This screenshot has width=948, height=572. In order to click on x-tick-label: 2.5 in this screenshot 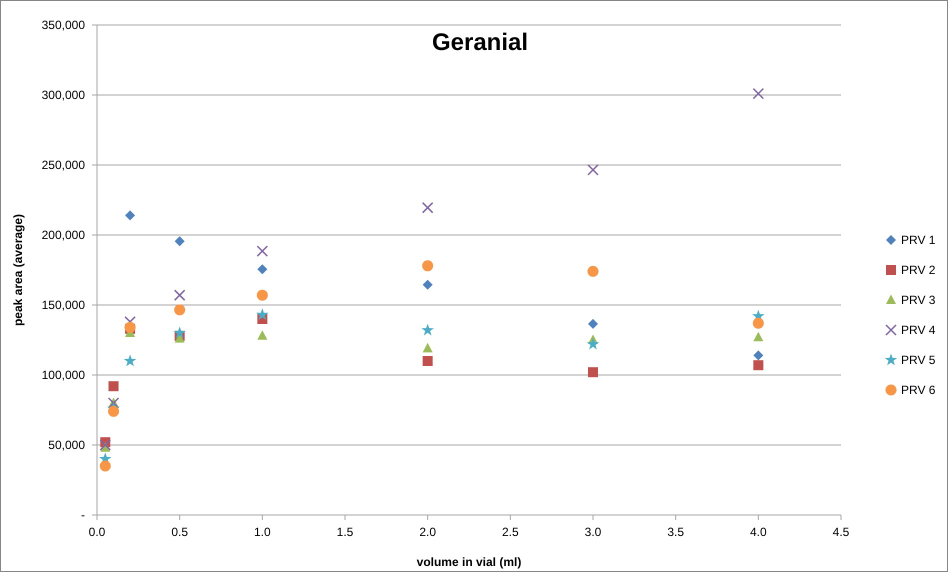, I will do `click(510, 532)`.